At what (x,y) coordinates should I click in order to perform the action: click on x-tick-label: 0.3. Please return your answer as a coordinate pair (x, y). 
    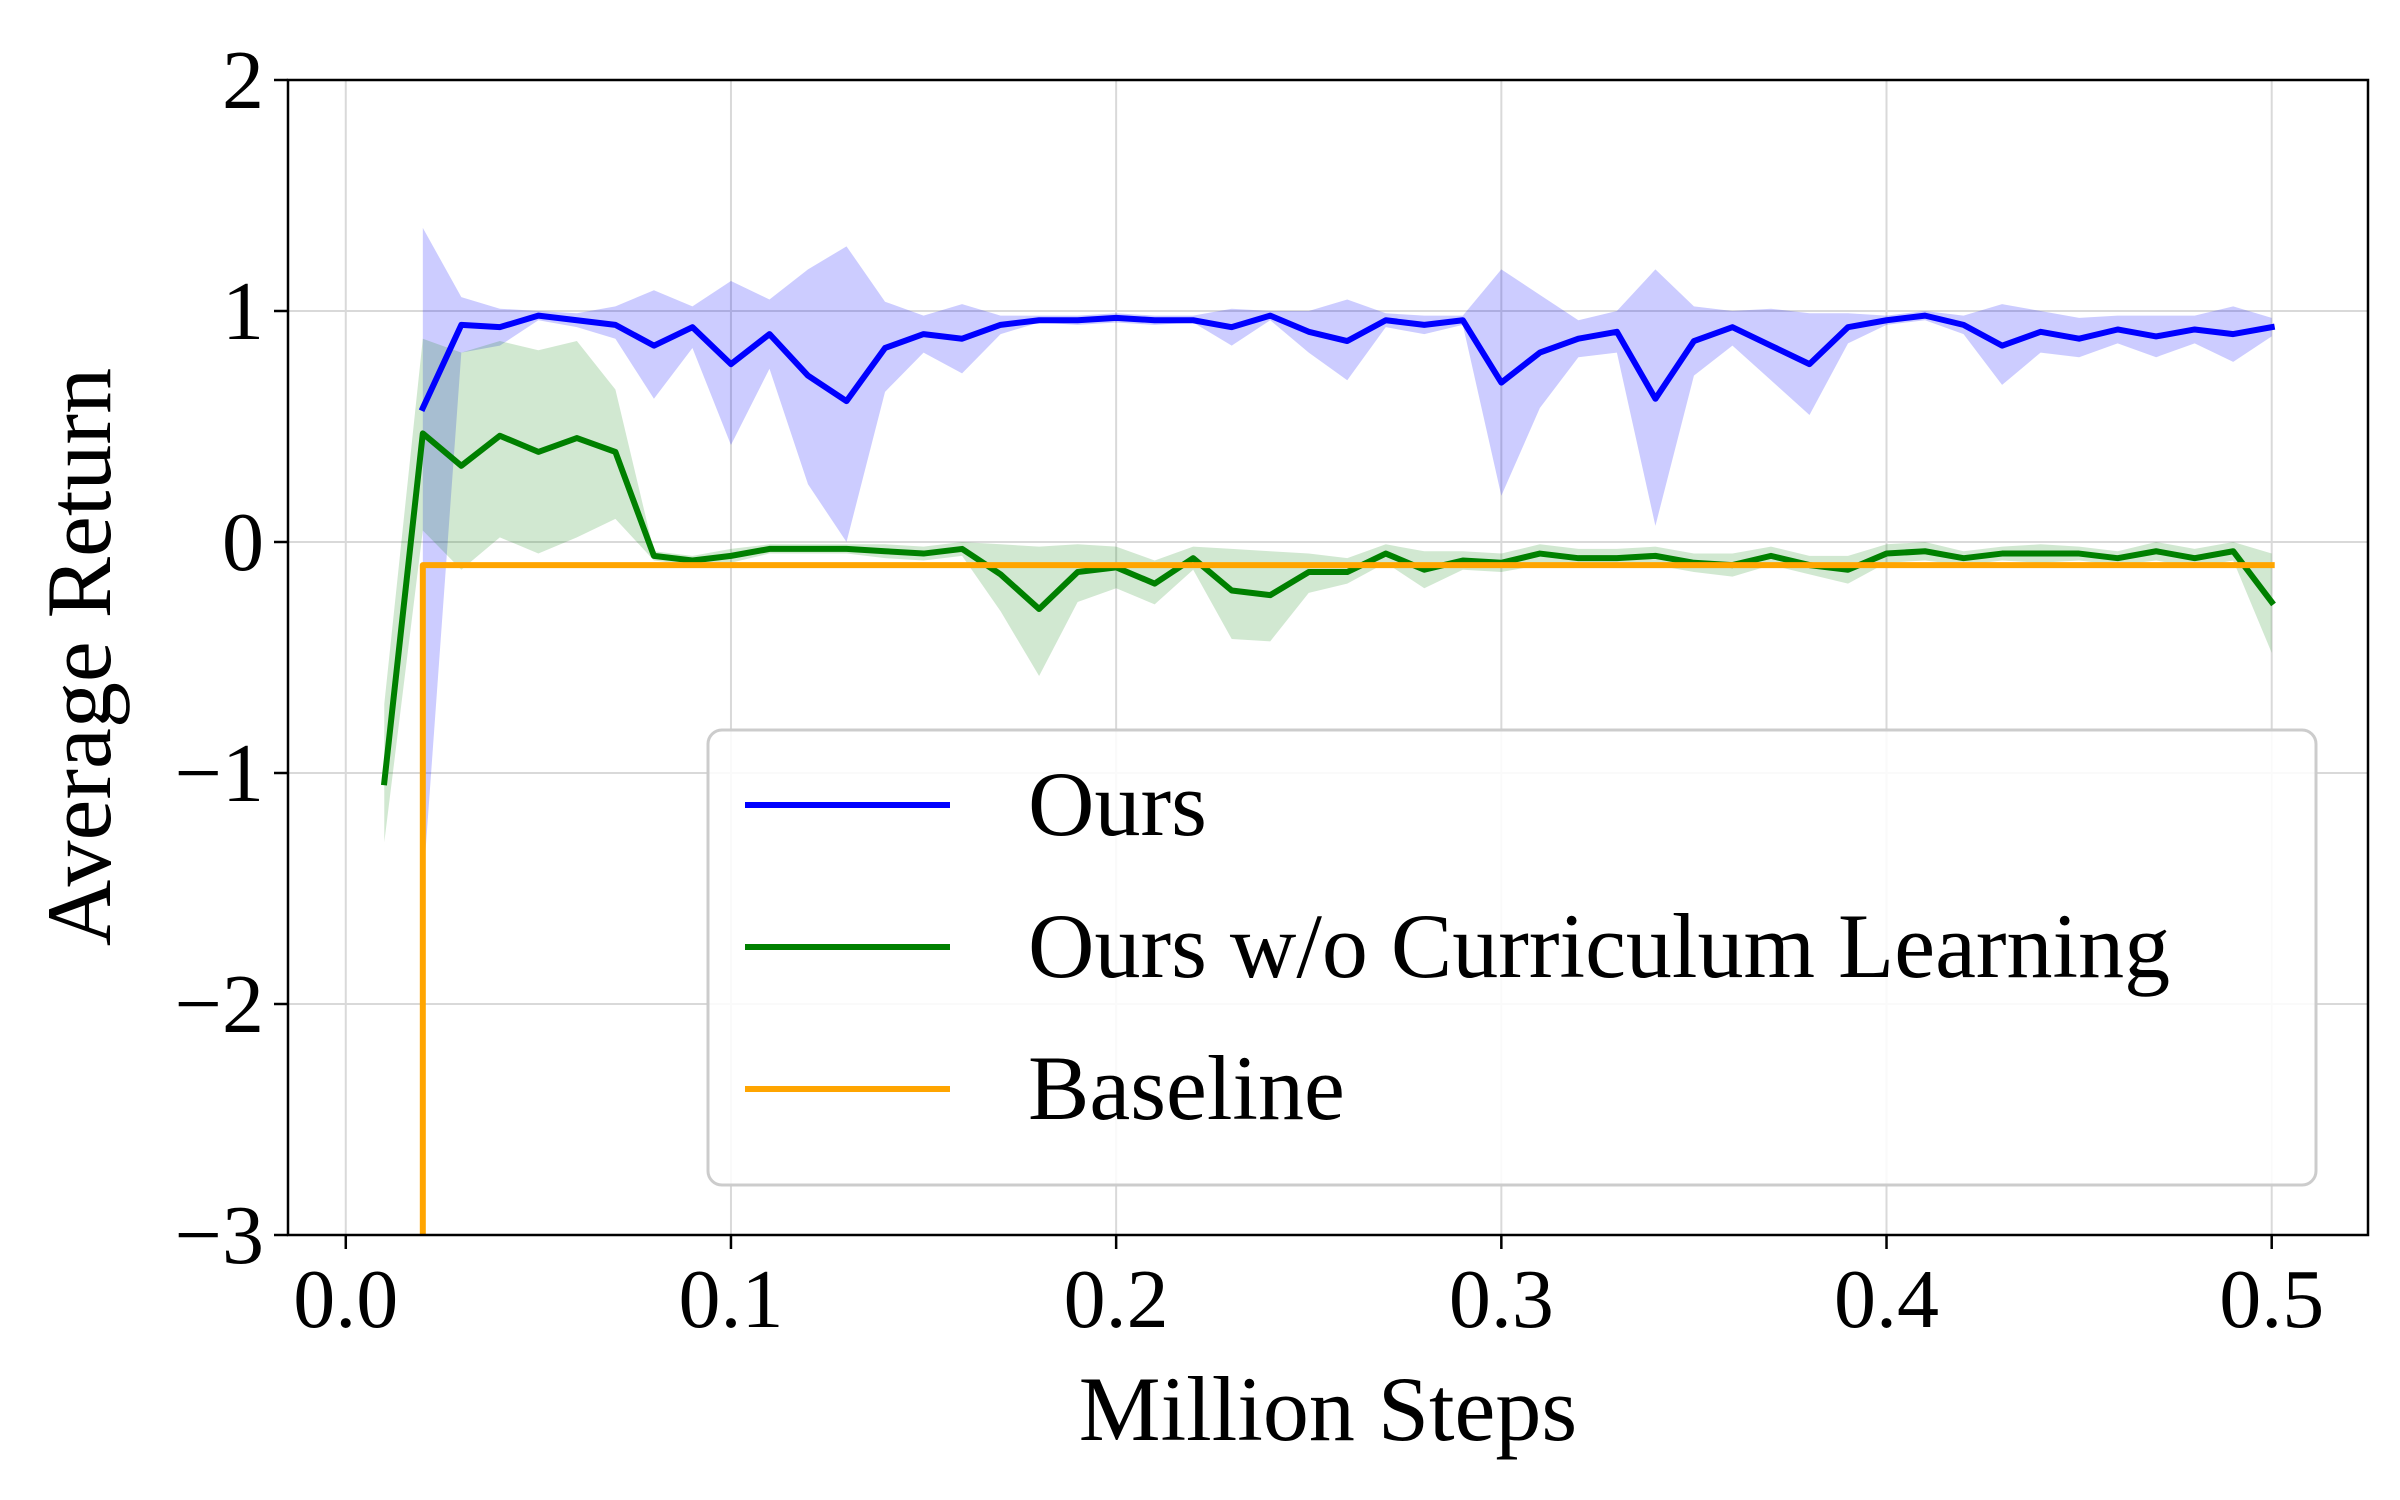
    Looking at the image, I should click on (1501, 1299).